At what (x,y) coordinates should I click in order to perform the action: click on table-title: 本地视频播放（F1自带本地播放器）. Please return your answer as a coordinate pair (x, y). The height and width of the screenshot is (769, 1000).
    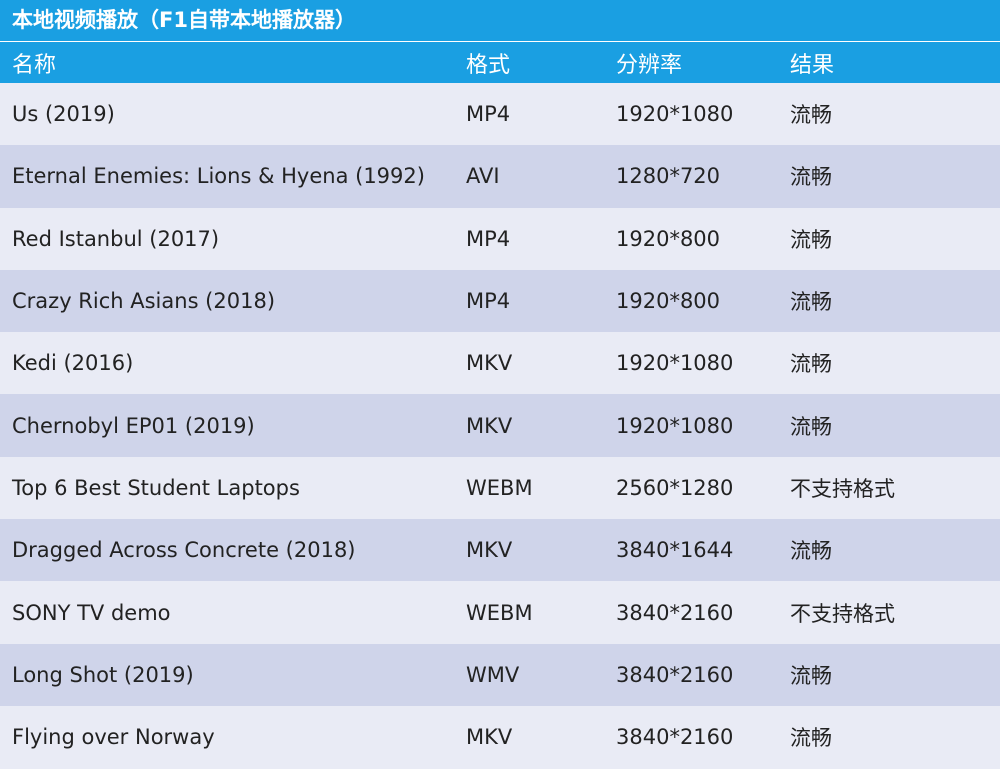
    Looking at the image, I should click on (500, 21).